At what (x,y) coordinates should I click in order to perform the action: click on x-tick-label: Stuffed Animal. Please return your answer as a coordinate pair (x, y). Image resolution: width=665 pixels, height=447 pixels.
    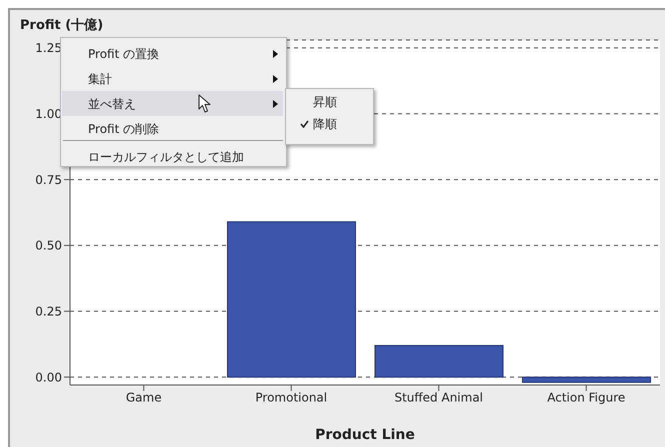
    Looking at the image, I should click on (439, 397).